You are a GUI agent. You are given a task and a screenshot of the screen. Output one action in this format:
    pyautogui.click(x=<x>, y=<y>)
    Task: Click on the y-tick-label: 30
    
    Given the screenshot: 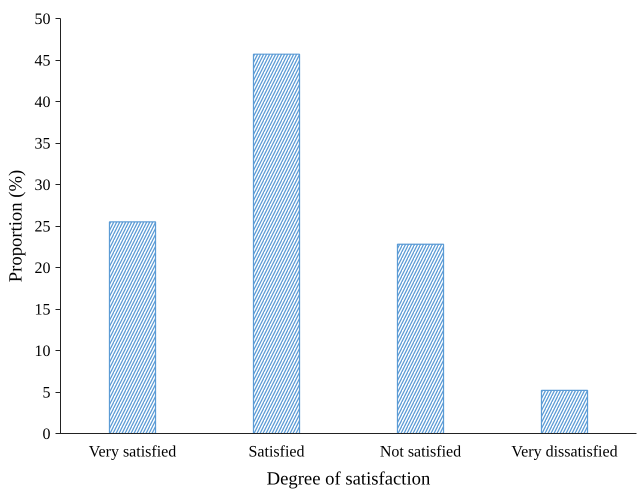 What is the action you would take?
    pyautogui.click(x=42, y=185)
    